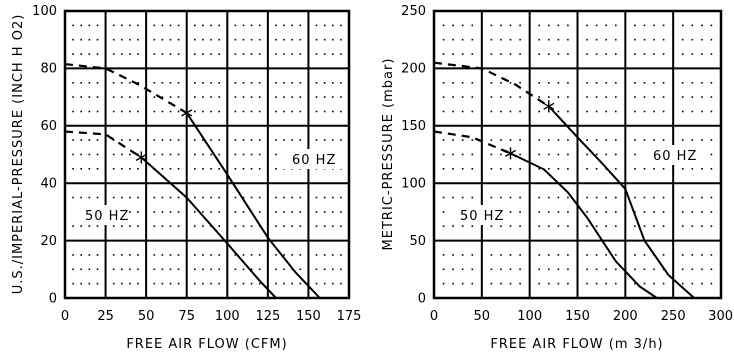  What do you see at coordinates (103, 144) in the screenshot?
I see `curve-50hz-dashed` at bounding box center [103, 144].